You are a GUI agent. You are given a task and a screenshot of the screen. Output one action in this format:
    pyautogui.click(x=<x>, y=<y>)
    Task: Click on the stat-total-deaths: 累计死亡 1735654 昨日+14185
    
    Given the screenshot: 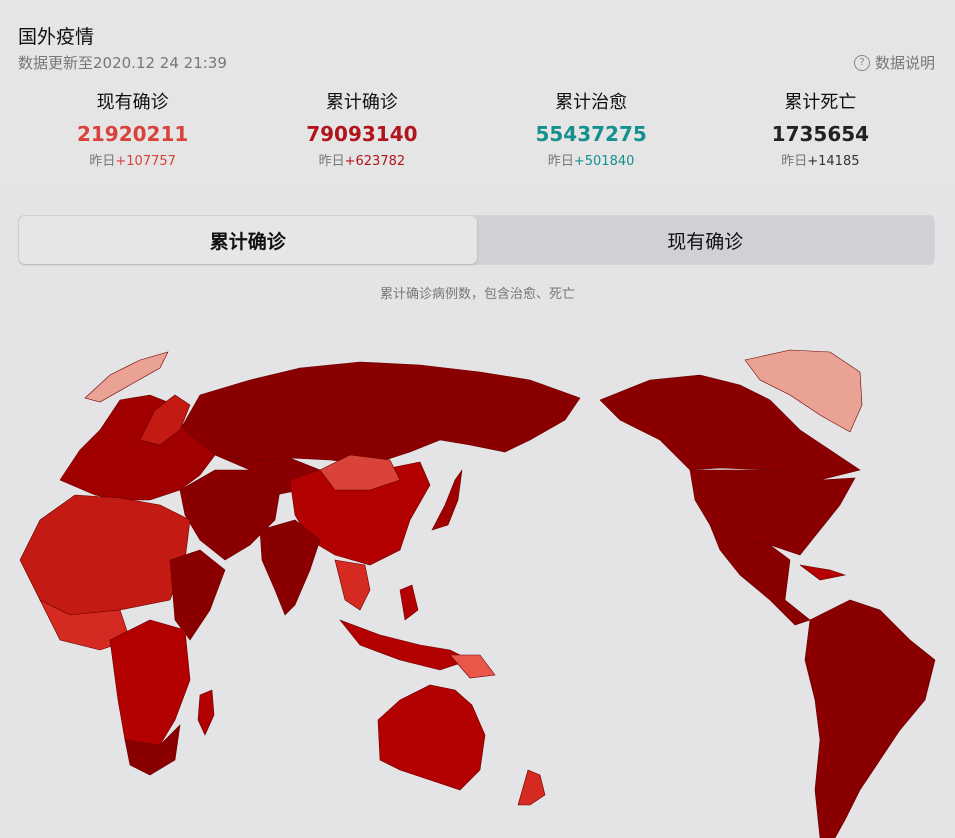 What is the action you would take?
    pyautogui.click(x=820, y=128)
    